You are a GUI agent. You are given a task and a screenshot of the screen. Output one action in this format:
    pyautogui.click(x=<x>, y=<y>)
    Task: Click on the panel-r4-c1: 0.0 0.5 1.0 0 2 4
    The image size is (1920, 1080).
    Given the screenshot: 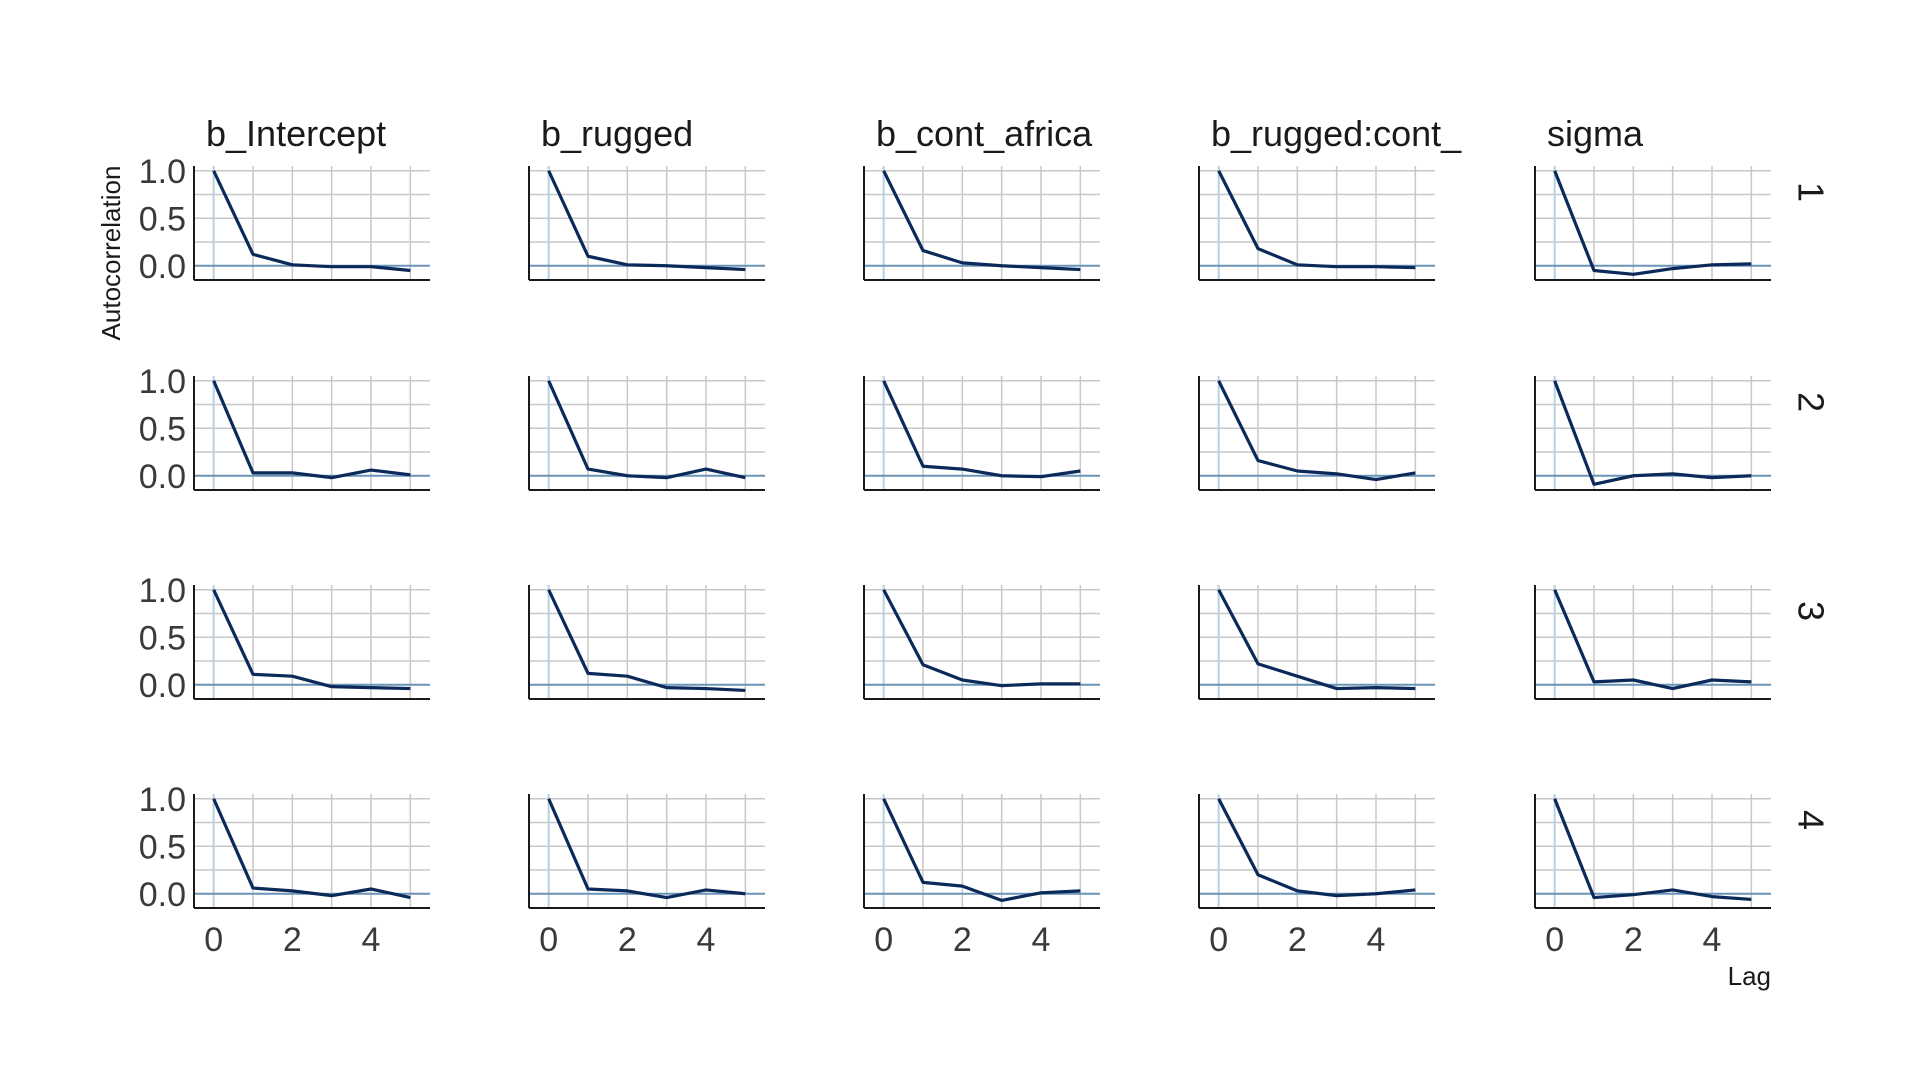 What is the action you would take?
    pyautogui.click(x=284, y=870)
    